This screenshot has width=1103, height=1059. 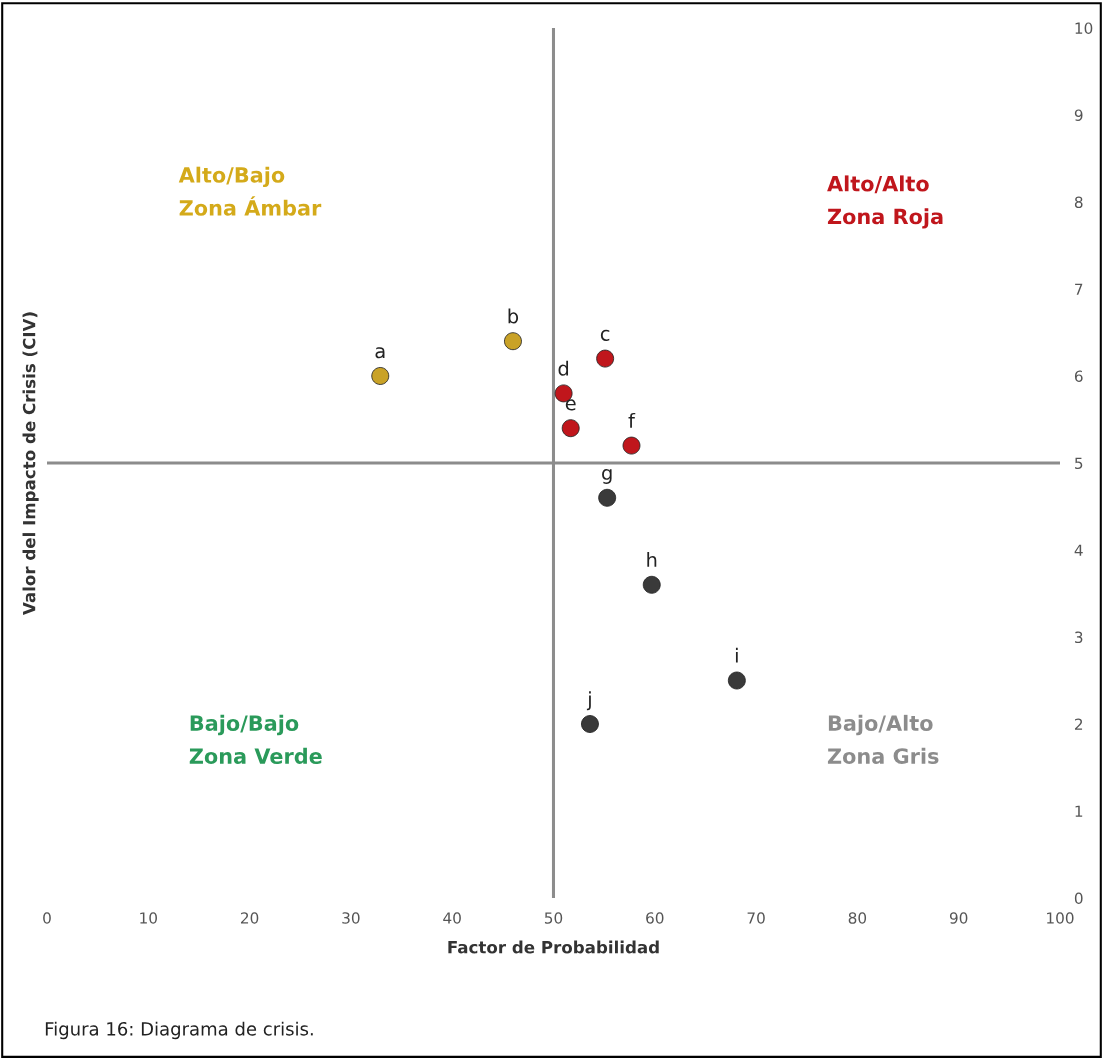 I want to click on x-tick-label: 50, so click(x=553, y=918).